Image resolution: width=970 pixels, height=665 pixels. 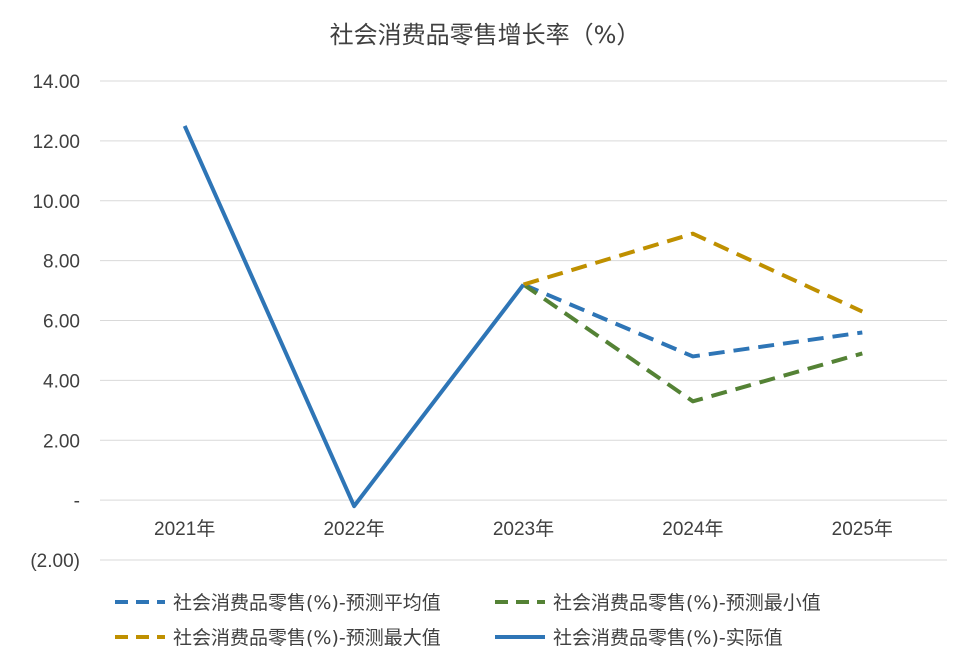 What do you see at coordinates (687, 603) in the screenshot?
I see `legend-label: 社会消费品零售(%)-预测最小值` at bounding box center [687, 603].